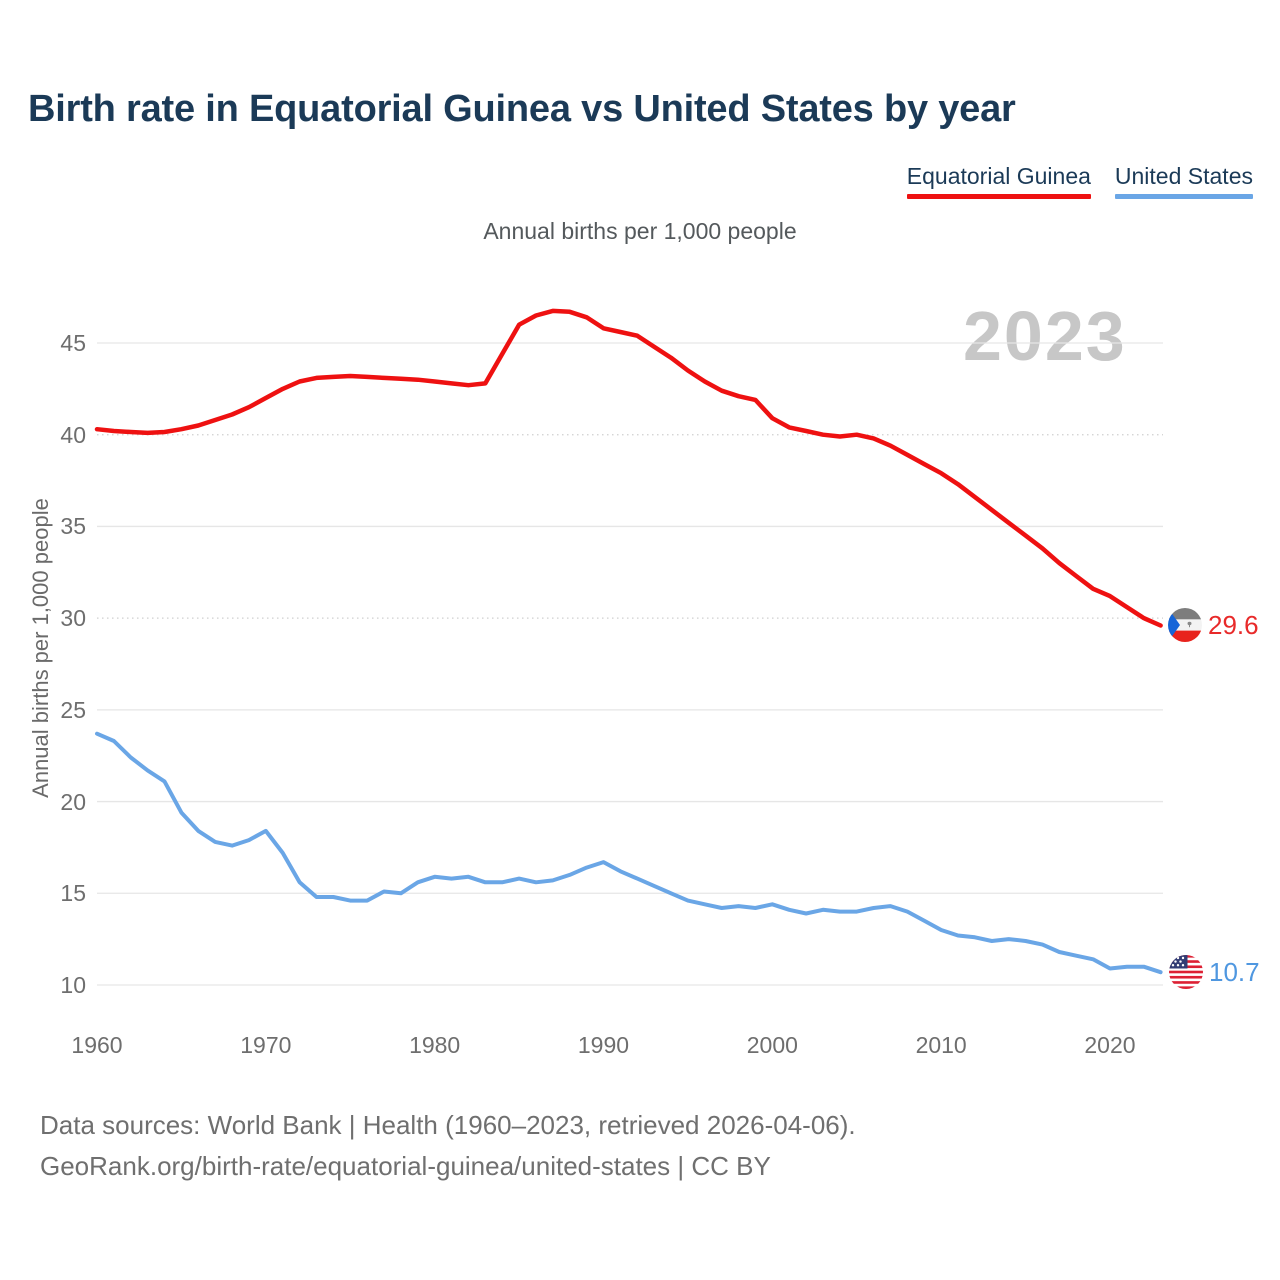 This screenshot has width=1280, height=1280. I want to click on legend-underline-us, so click(1183, 196).